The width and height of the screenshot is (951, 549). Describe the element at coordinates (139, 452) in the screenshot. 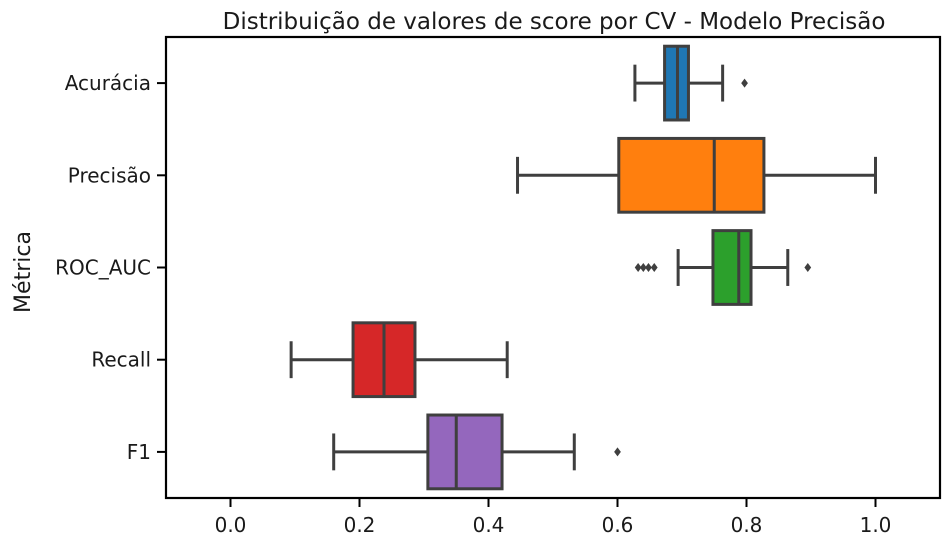

I see `y-tick-label: F1` at that location.